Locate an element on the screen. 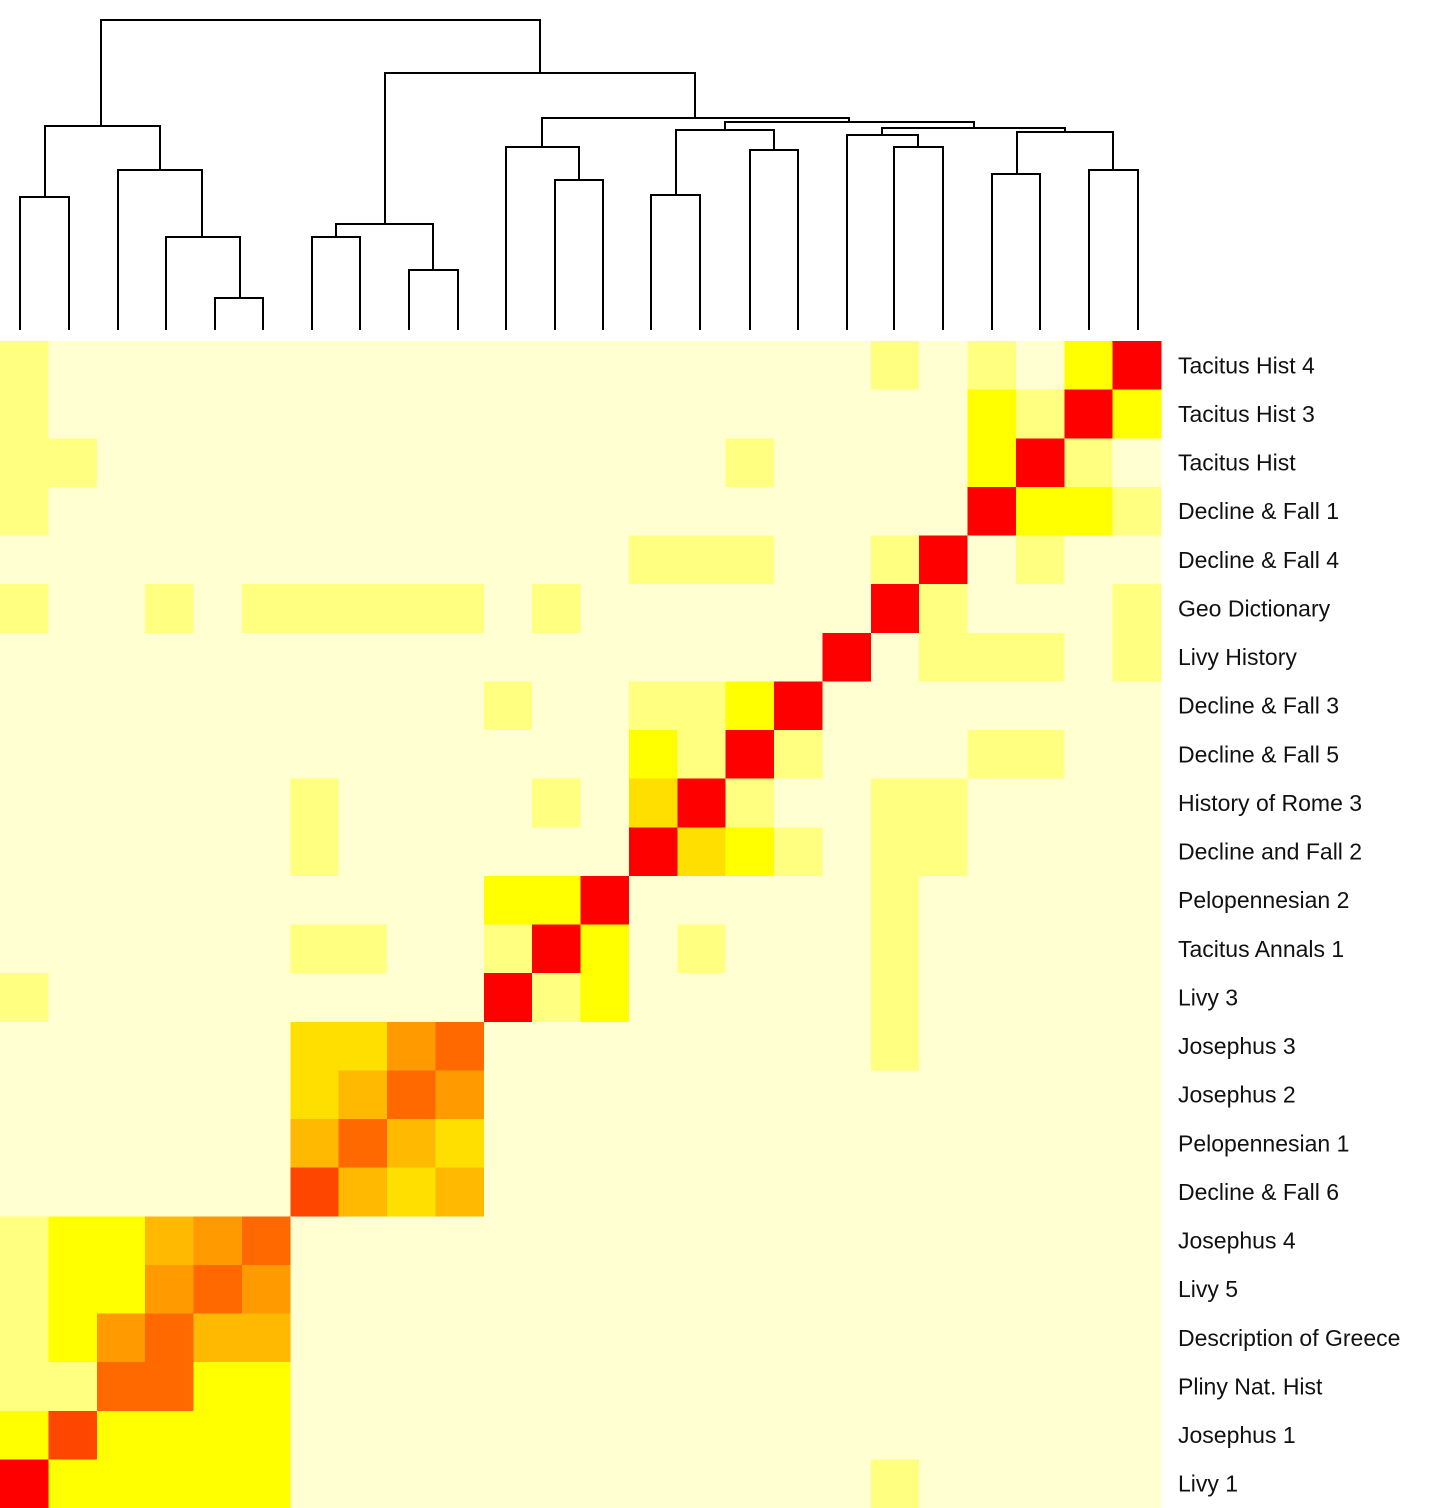  row-label: Decline and Fall 2 is located at coordinates (1270, 852).